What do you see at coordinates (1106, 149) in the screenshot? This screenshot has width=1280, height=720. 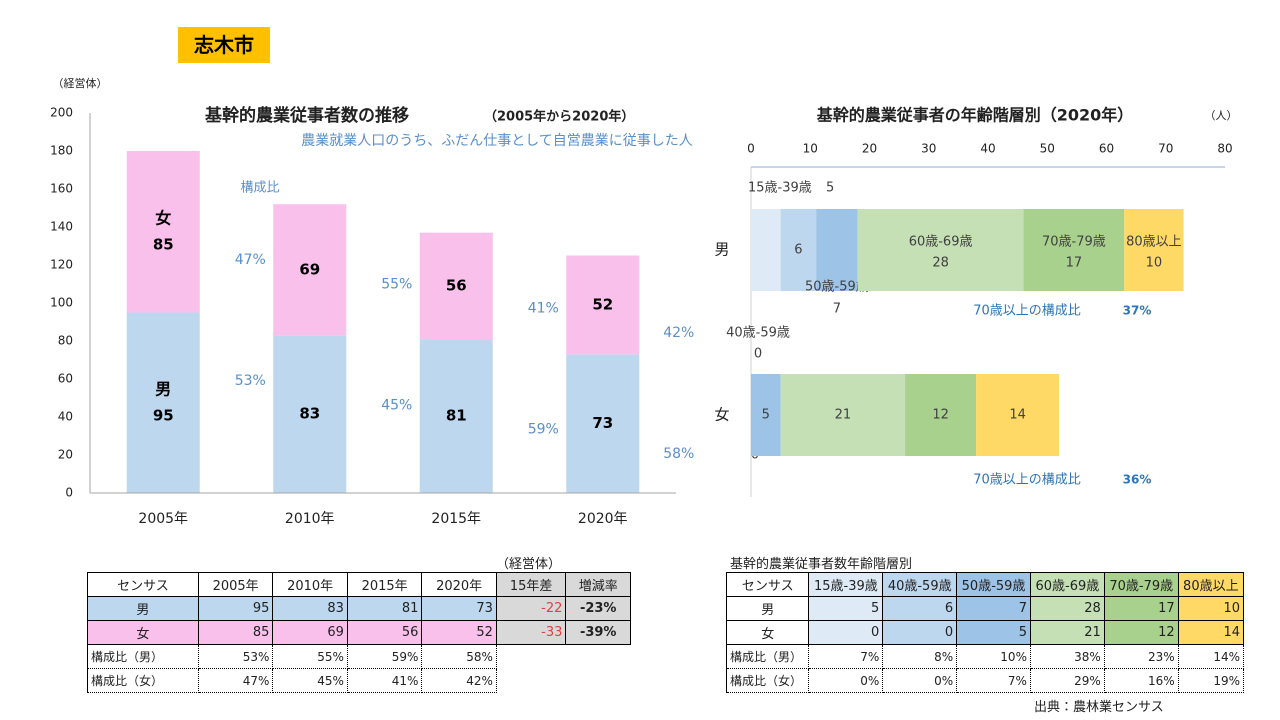 I see `x-tick-label: 60` at bounding box center [1106, 149].